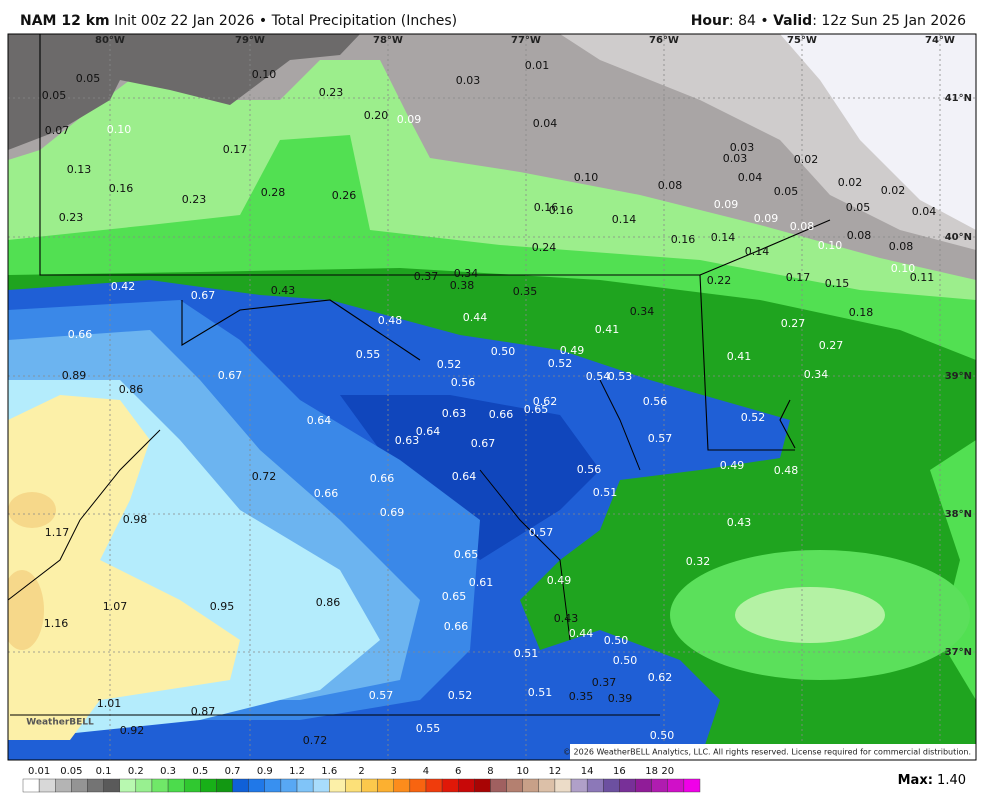  I want to click on precip-label: 0.56, so click(463, 382).